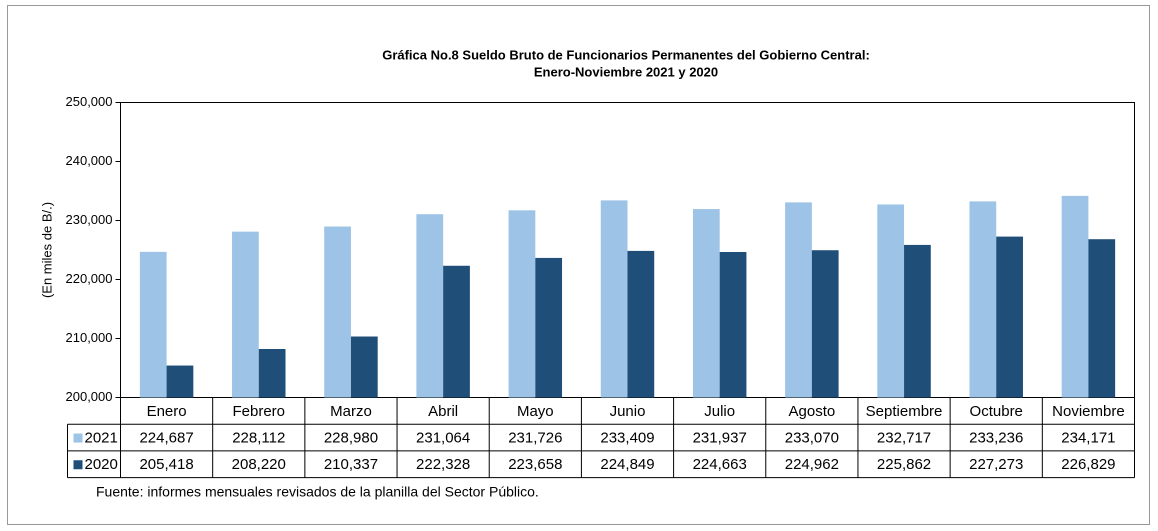  I want to click on x-tick-label: Abril, so click(443, 411).